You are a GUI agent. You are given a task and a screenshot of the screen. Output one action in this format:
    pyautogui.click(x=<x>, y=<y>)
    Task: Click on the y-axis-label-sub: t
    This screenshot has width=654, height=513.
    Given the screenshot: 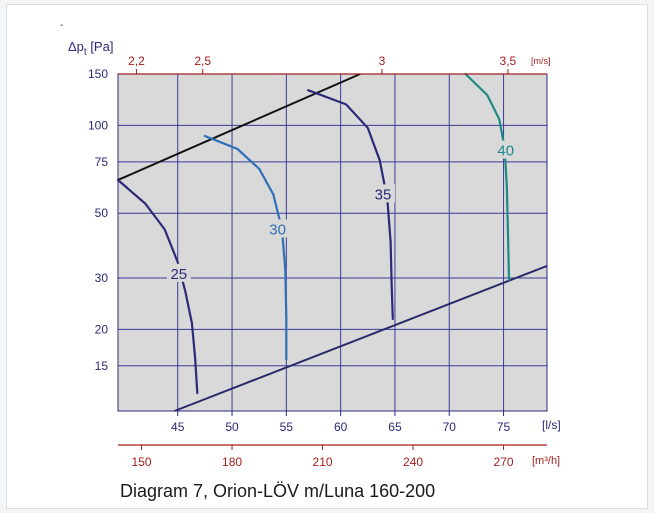 What is the action you would take?
    pyautogui.click(x=85, y=52)
    